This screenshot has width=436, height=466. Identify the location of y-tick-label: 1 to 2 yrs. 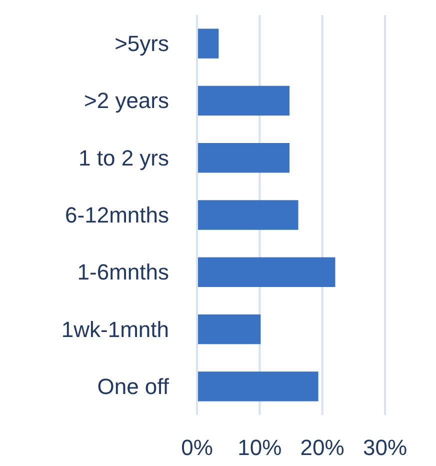
(123, 157).